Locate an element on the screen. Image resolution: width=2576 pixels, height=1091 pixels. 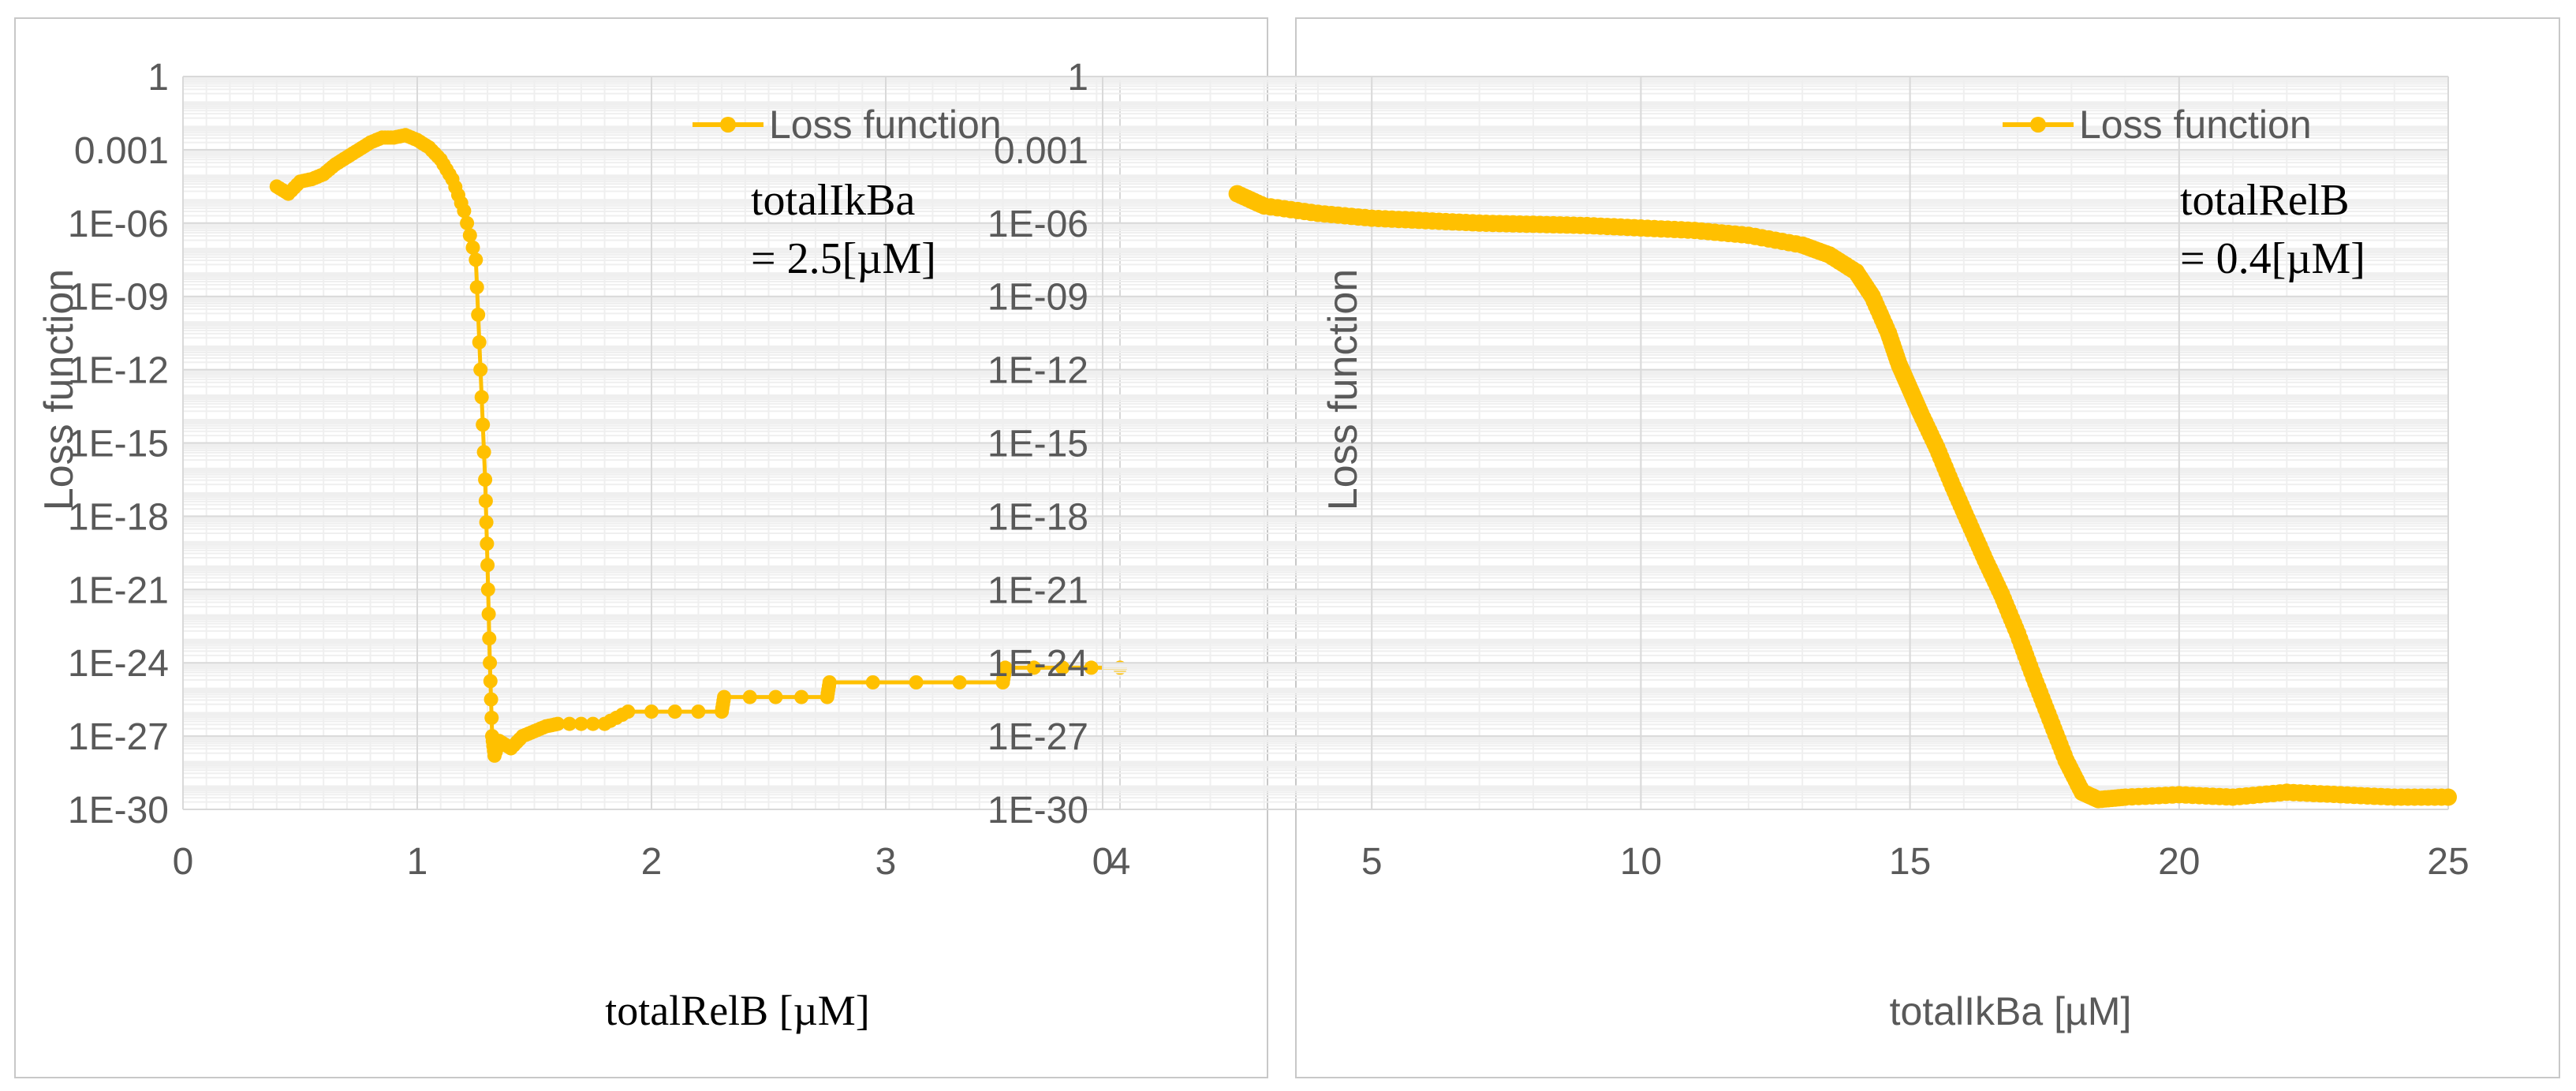
x-tick-label: 15 is located at coordinates (1910, 862).